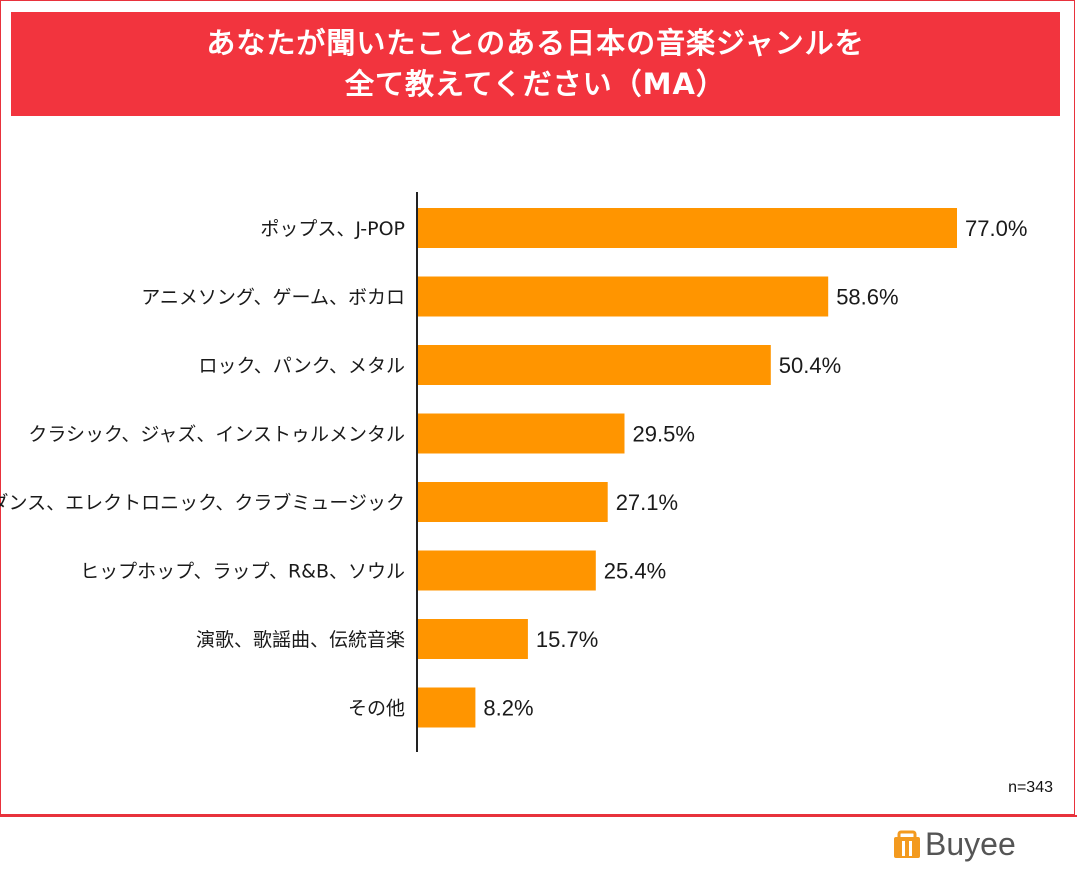 The image size is (1077, 869). I want to click on value-label: 50.4%, so click(810, 365).